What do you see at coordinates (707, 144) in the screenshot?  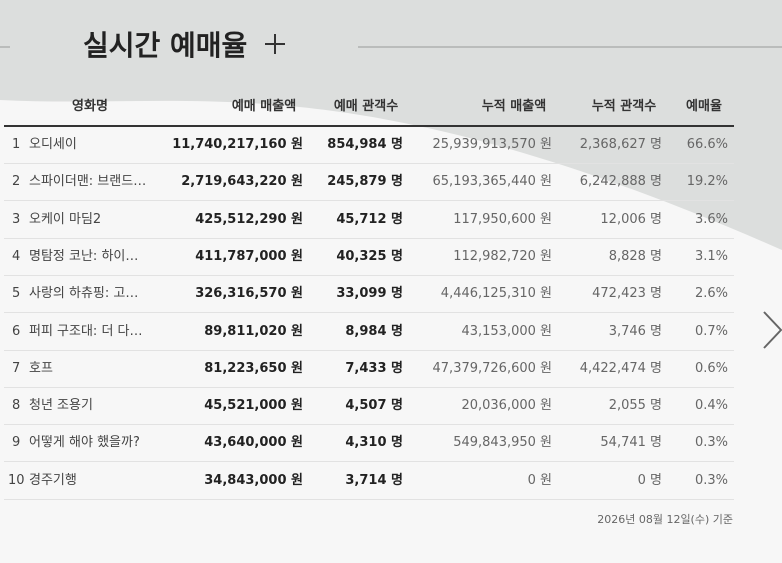 I see `cell: 66.6%` at bounding box center [707, 144].